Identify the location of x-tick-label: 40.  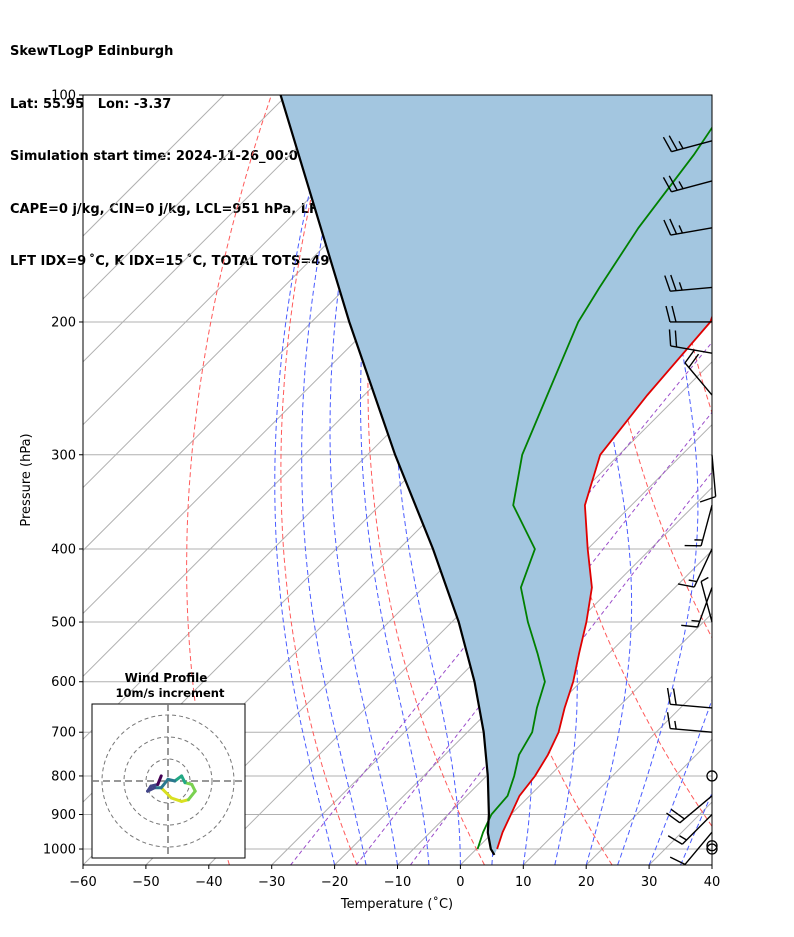
(712, 882).